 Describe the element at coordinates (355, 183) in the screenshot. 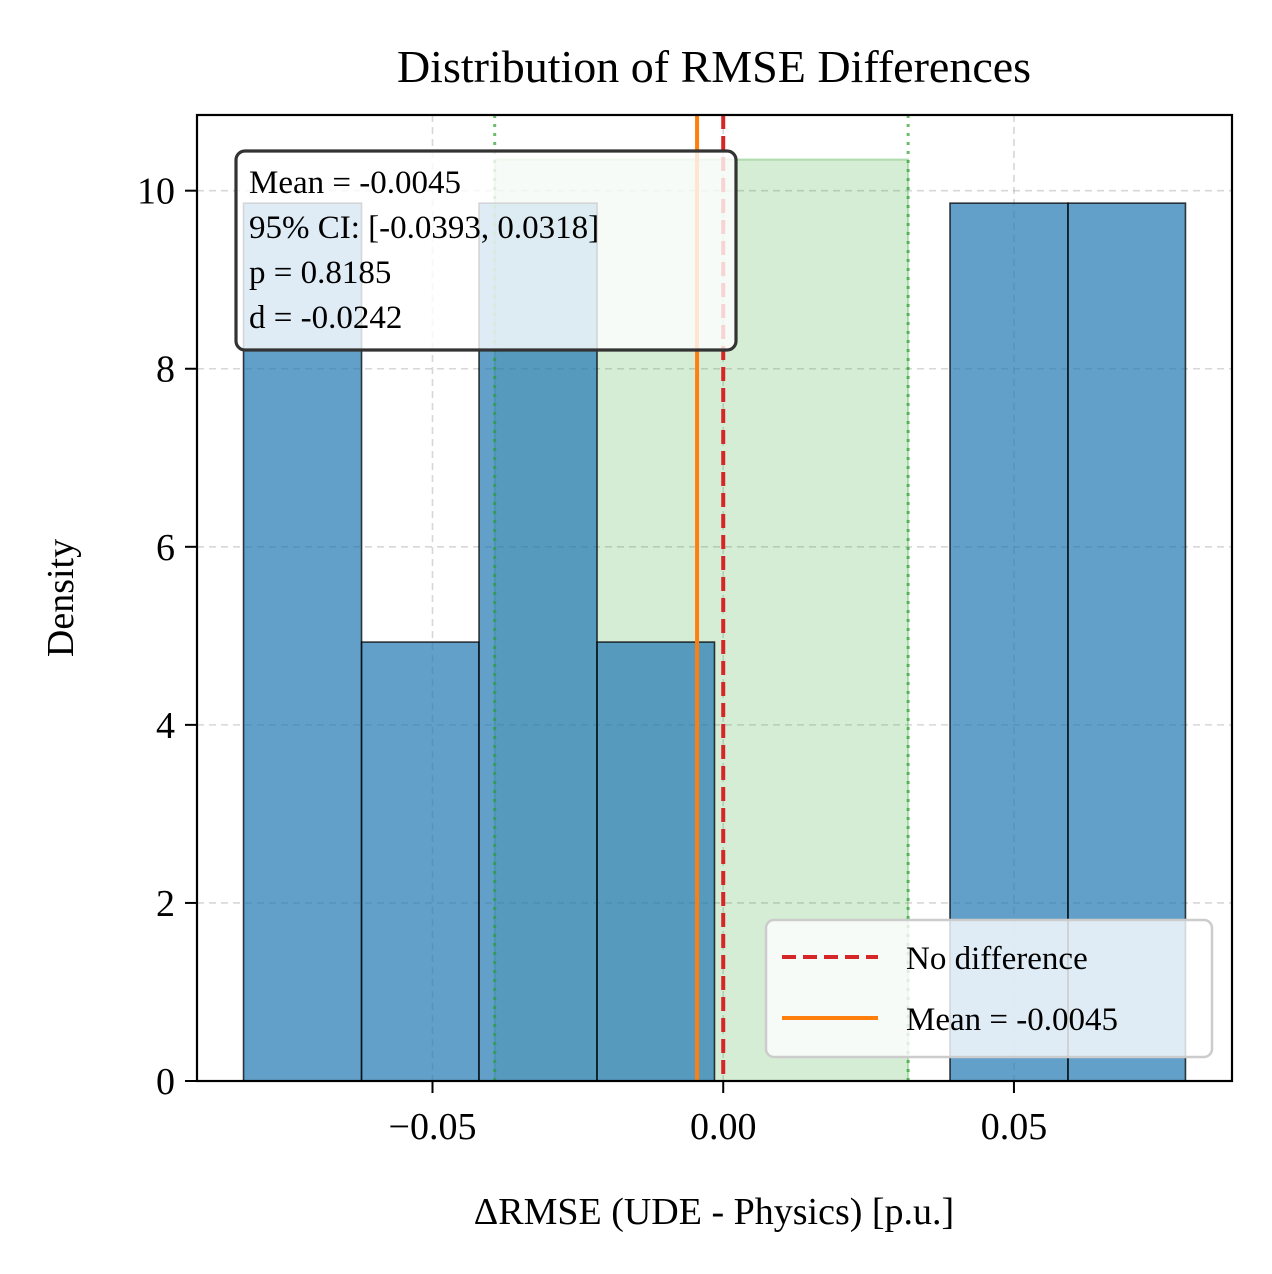

I see `stats-mean: Mean = -0.0045` at that location.